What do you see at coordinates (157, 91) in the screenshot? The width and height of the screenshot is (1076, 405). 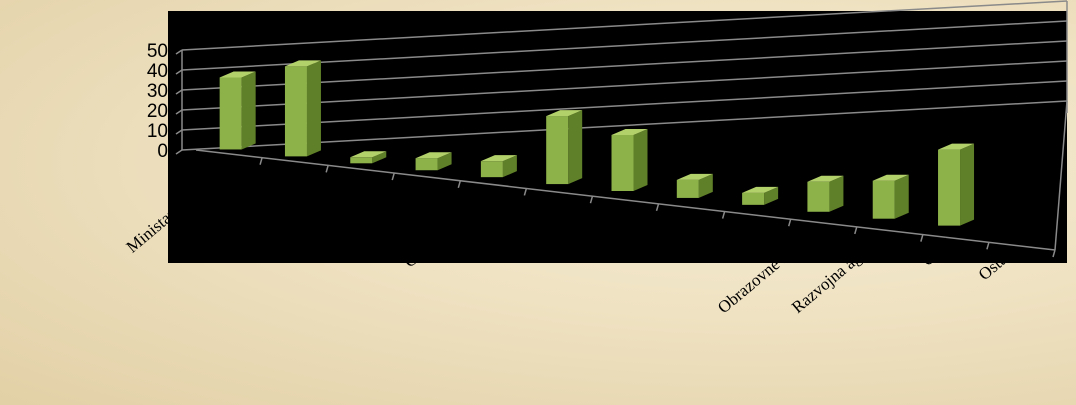 I see `y-tick-label: 30` at bounding box center [157, 91].